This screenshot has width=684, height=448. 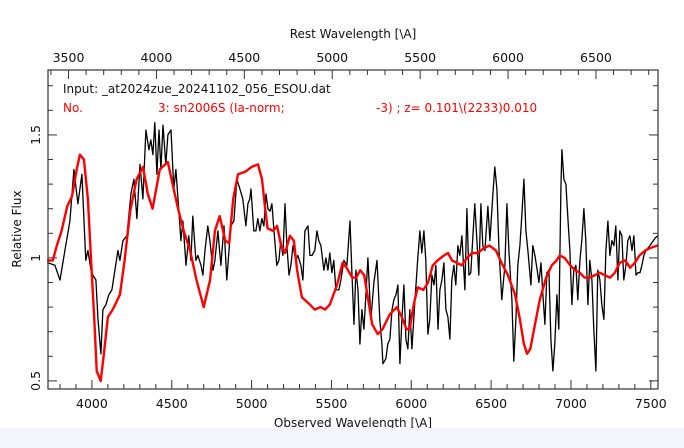 I want to click on x-tick-label: 6500, so click(x=491, y=403).